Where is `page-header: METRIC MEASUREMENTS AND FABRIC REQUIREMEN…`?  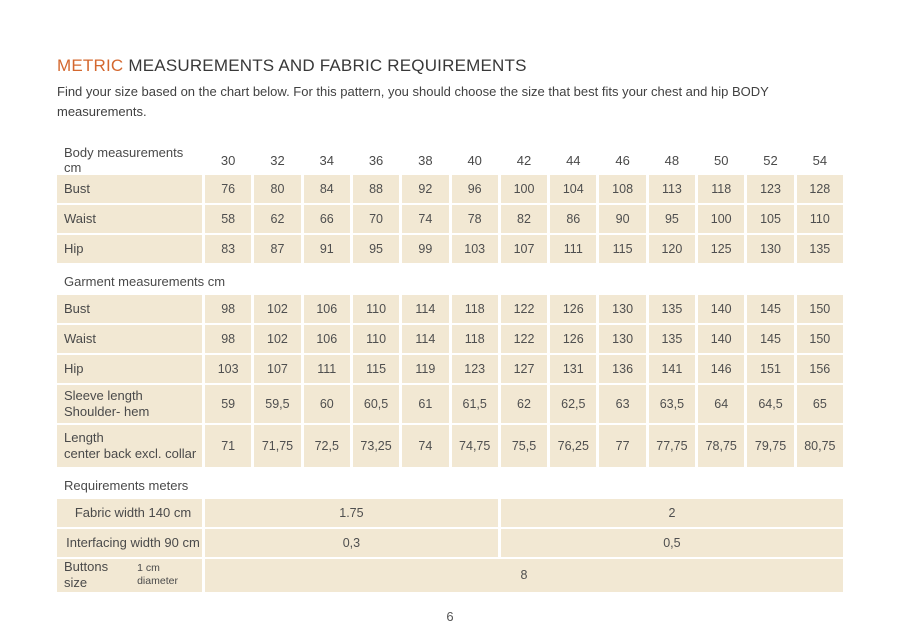
page-header: METRIC MEASUREMENTS AND FABRIC REQUIREMEN… is located at coordinates (452, 88).